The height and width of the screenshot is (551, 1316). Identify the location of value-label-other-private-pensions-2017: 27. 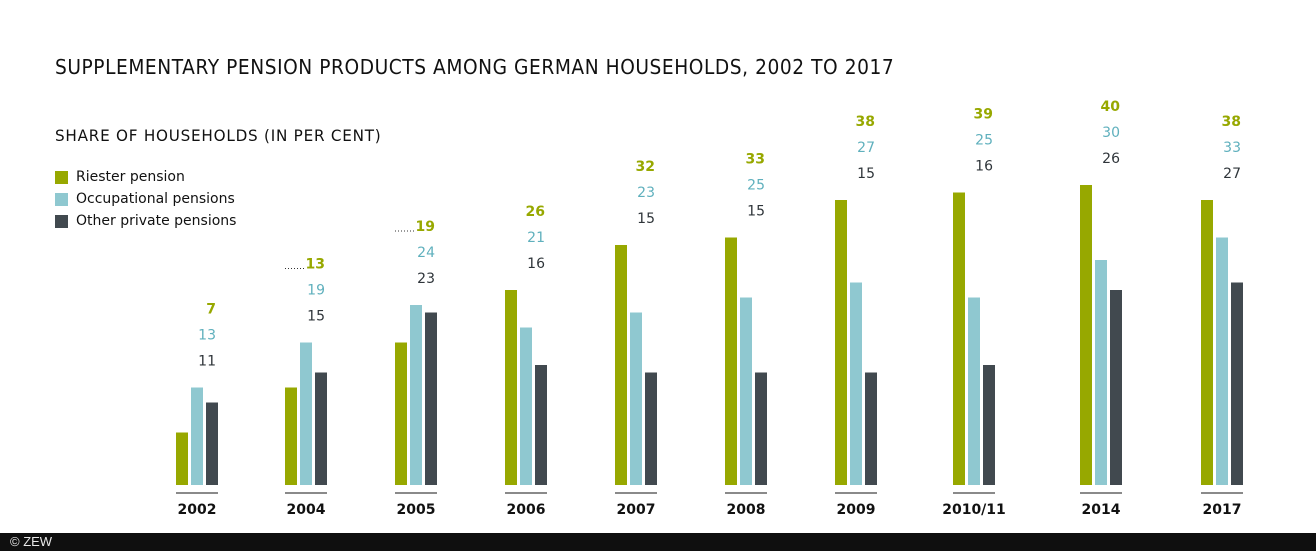
(1232, 174).